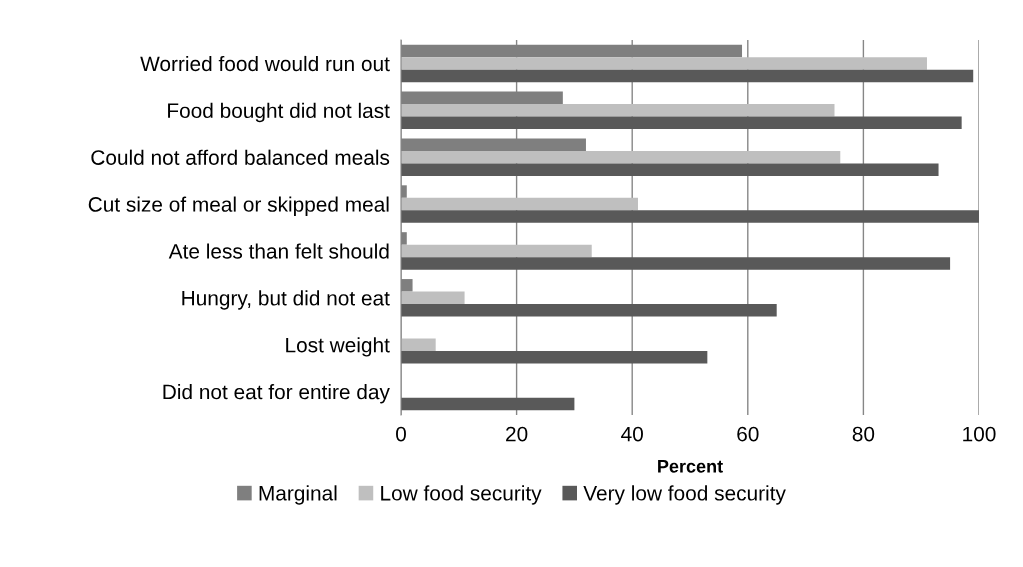  I want to click on x-tick-label: 20, so click(517, 434).